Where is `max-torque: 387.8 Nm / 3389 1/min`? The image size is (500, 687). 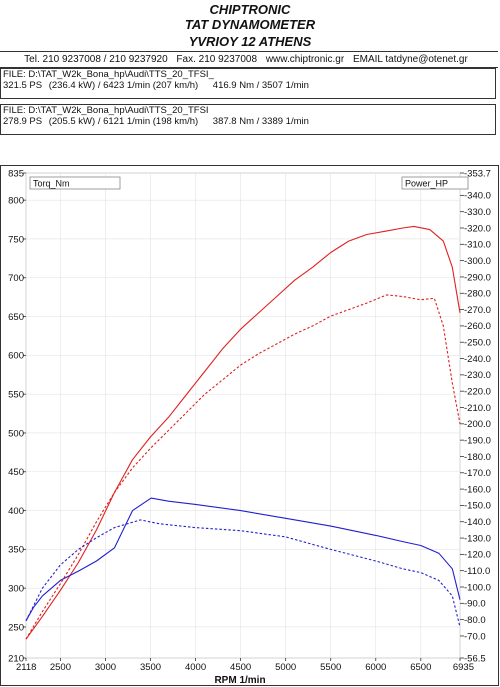
max-torque: 387.8 Nm / 3389 1/min is located at coordinates (260, 121).